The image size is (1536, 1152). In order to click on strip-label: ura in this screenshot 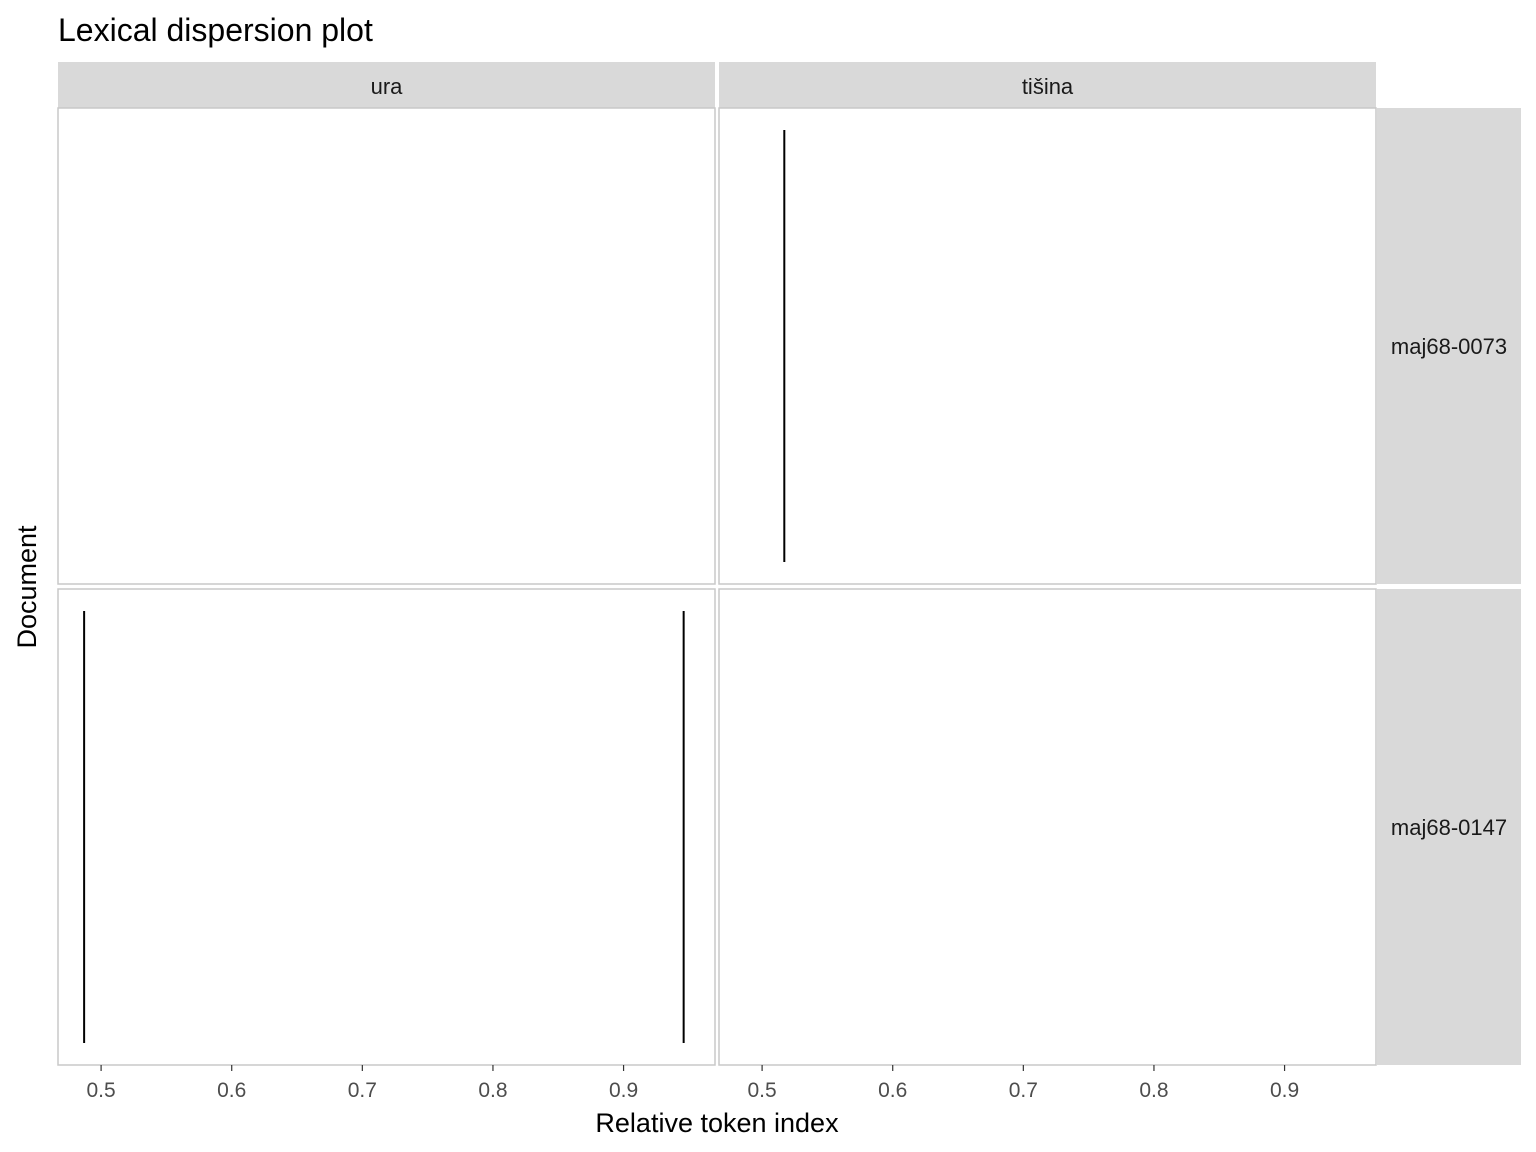, I will do `click(387, 86)`.